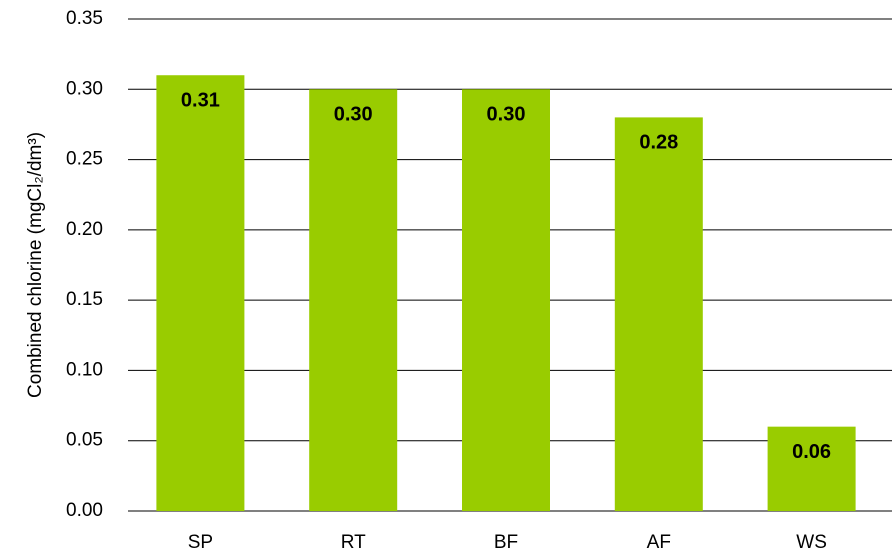 The height and width of the screenshot is (555, 892). Describe the element at coordinates (353, 542) in the screenshot. I see `x-tick-label: RT` at that location.